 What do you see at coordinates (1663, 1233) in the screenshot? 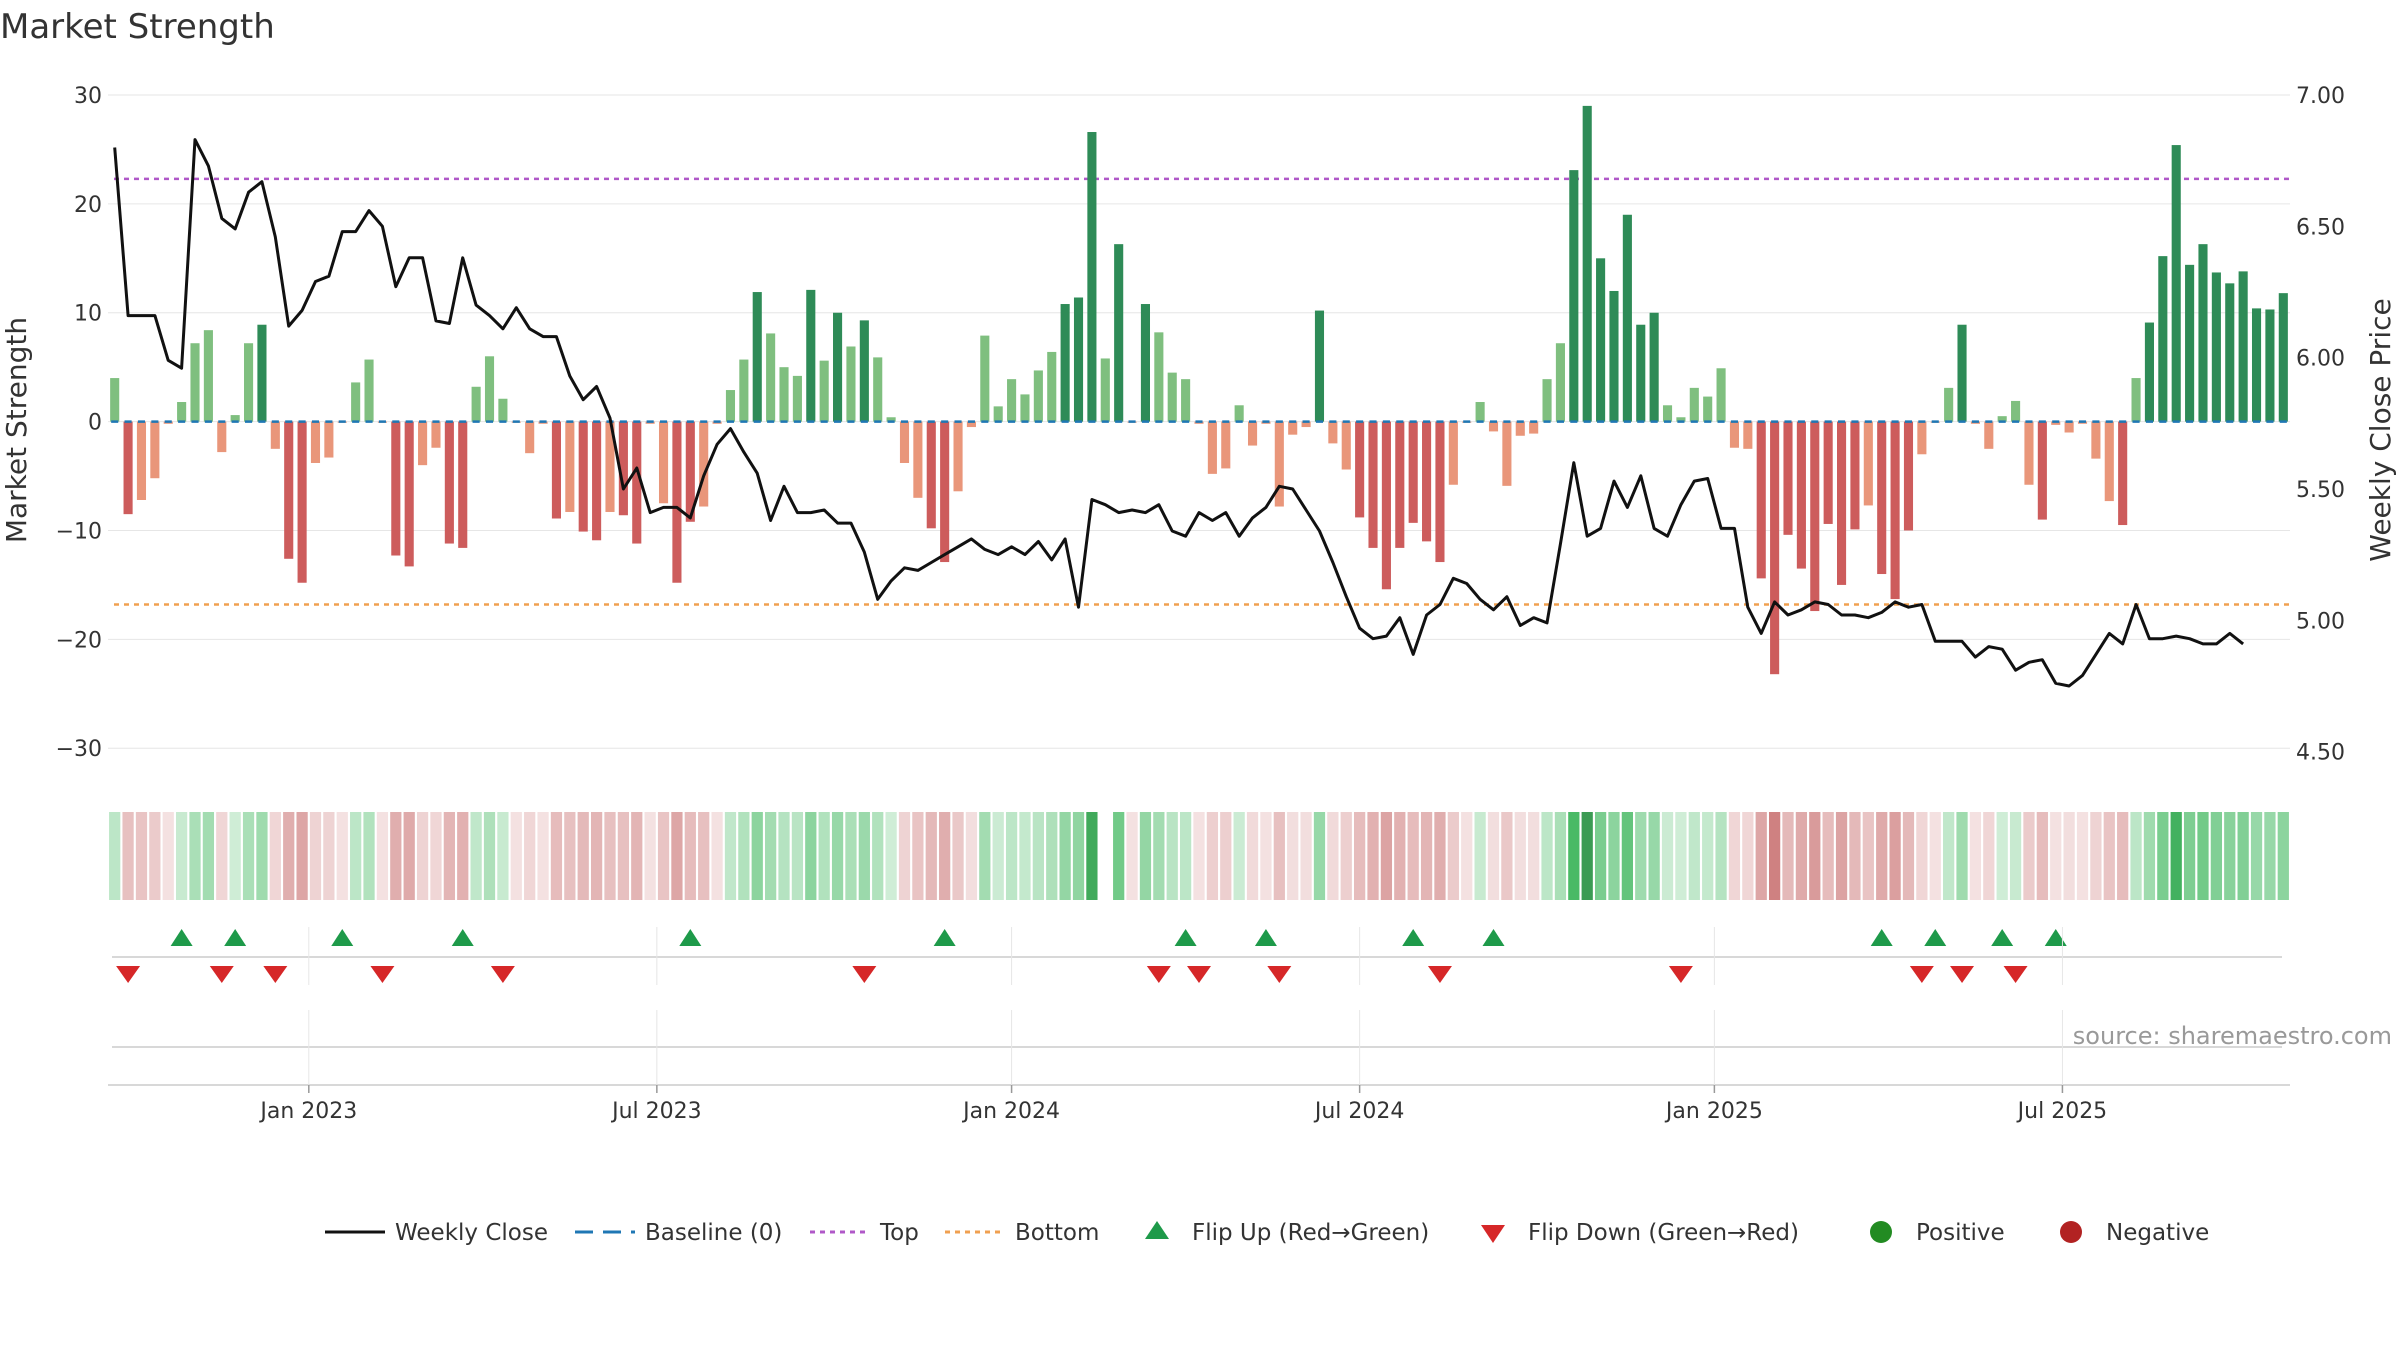
I see `legend-label: Flip Down (Green→Red)` at bounding box center [1663, 1233].